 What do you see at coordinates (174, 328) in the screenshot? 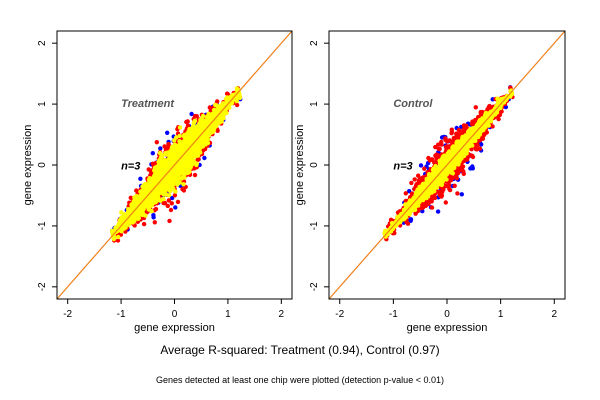
I see `x-axis-title: gene expression` at bounding box center [174, 328].